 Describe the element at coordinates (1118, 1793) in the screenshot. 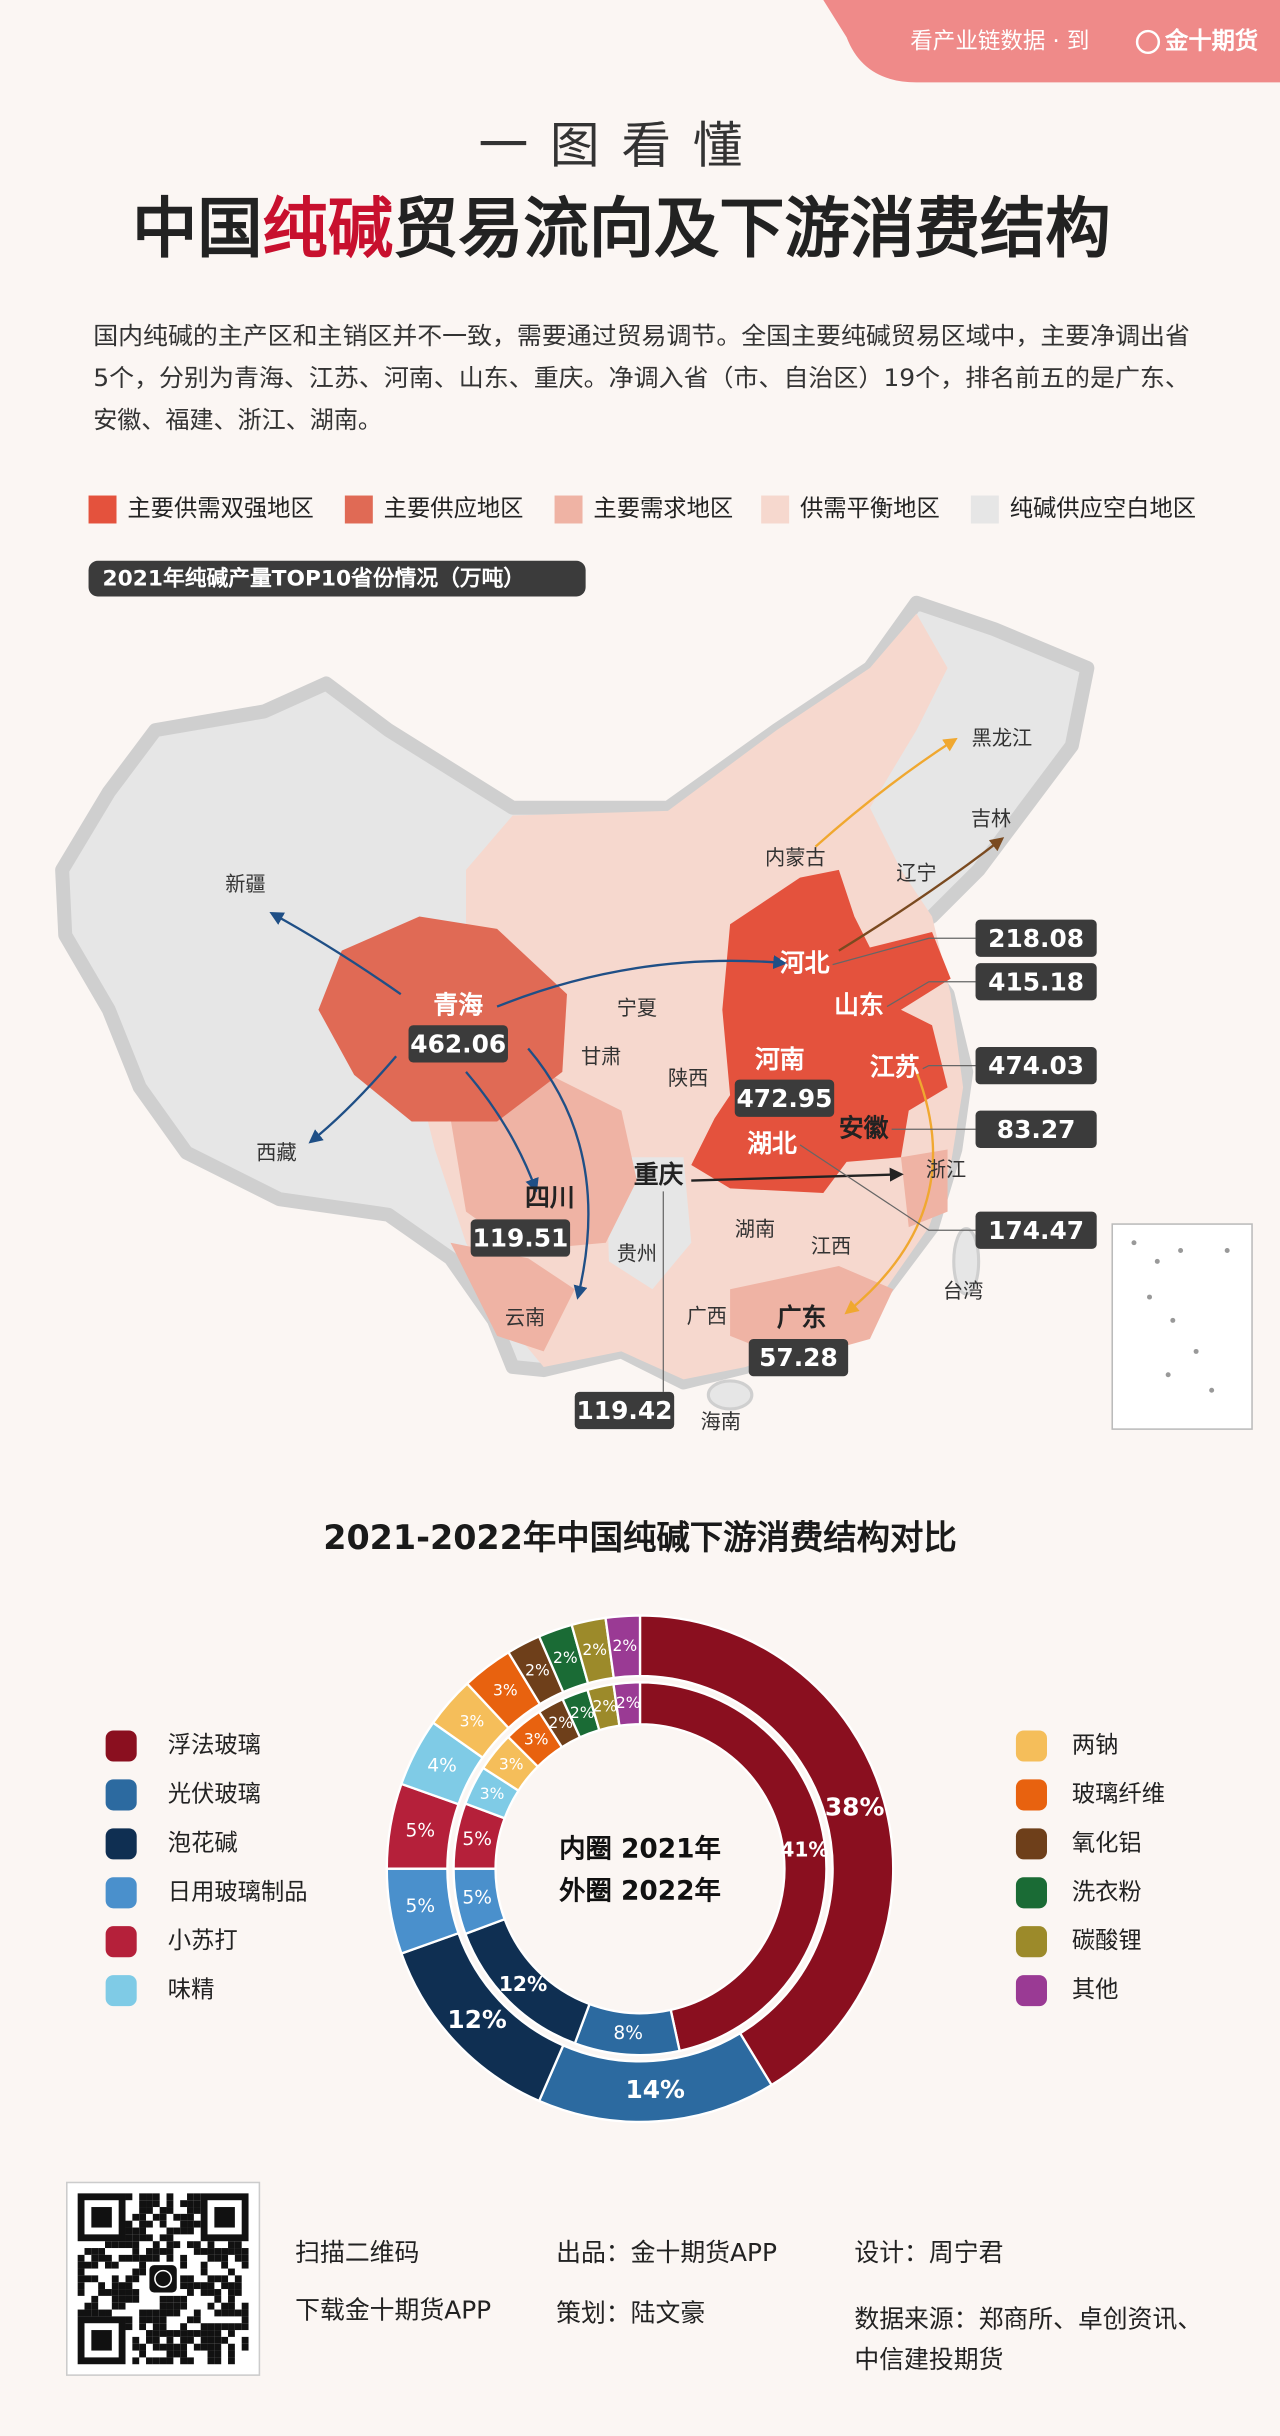

I see `legend-label: 玻璃纤维` at that location.